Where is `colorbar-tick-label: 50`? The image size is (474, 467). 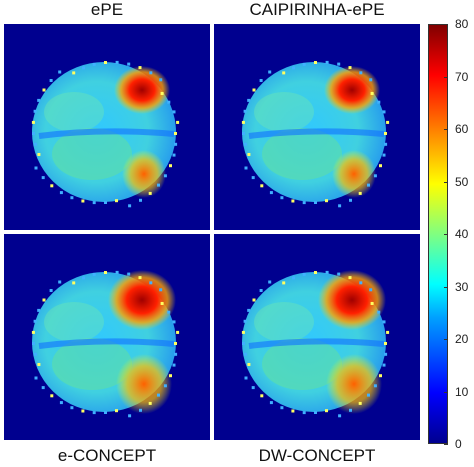
colorbar-tick-label: 50 is located at coordinates (462, 181).